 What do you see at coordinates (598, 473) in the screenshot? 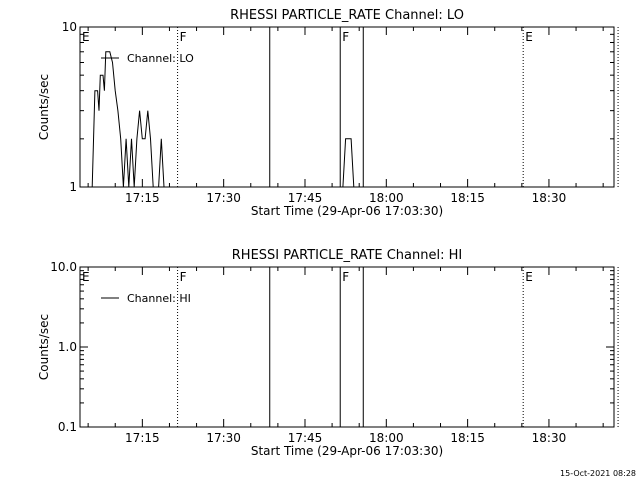
I see `footer-timestamp: 15-Oct-2021 08:28` at bounding box center [598, 473].